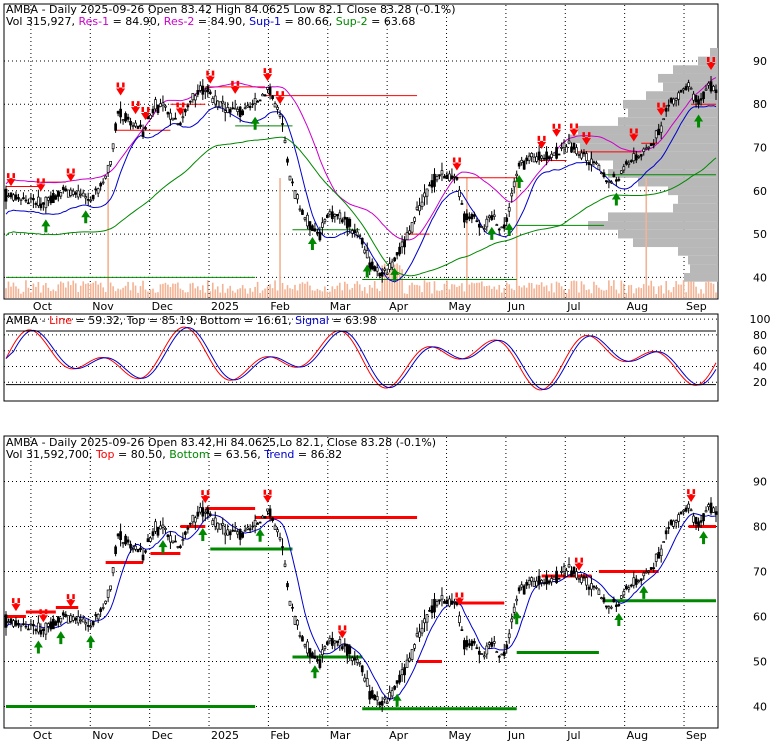 This screenshot has width=780, height=745. I want to click on p1-ytick-label: 60, so click(760, 191).